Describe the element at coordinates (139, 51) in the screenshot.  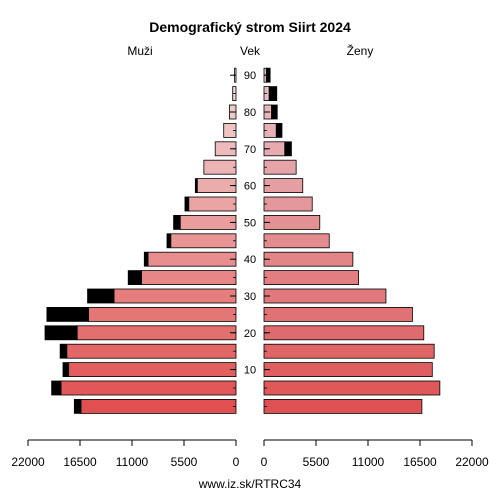
I see `left-series-label: Muži` at that location.